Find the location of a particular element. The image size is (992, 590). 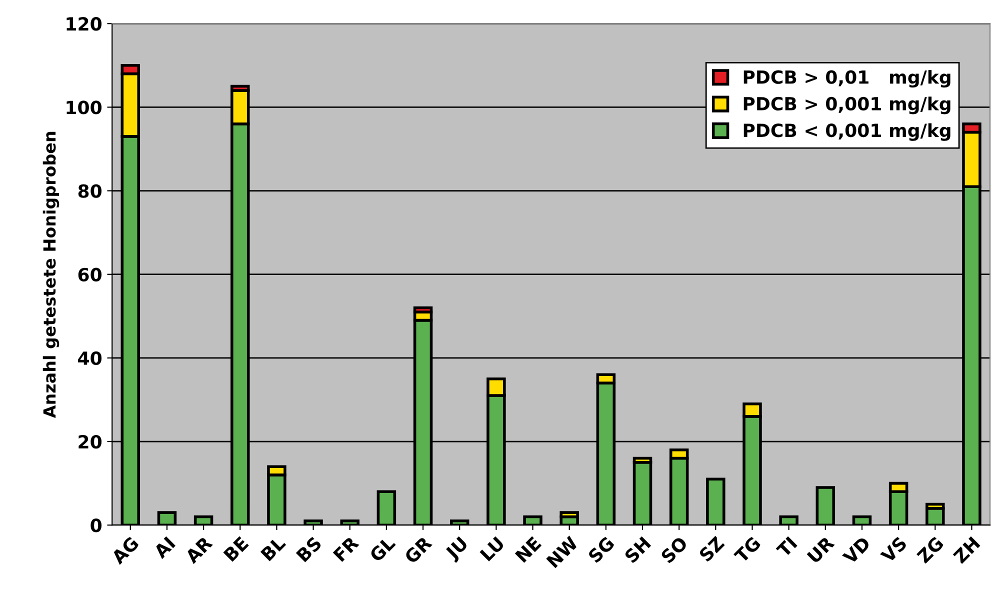

y-tick-label: 100 is located at coordinates (84, 107).